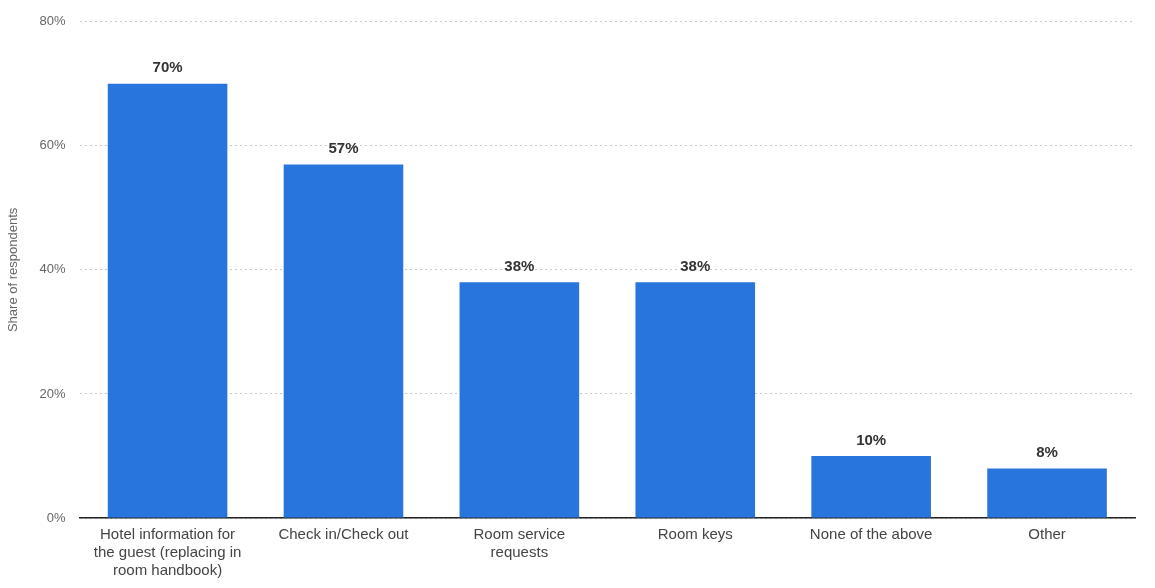  What do you see at coordinates (53, 145) in the screenshot?
I see `y-tick-label: 60%` at bounding box center [53, 145].